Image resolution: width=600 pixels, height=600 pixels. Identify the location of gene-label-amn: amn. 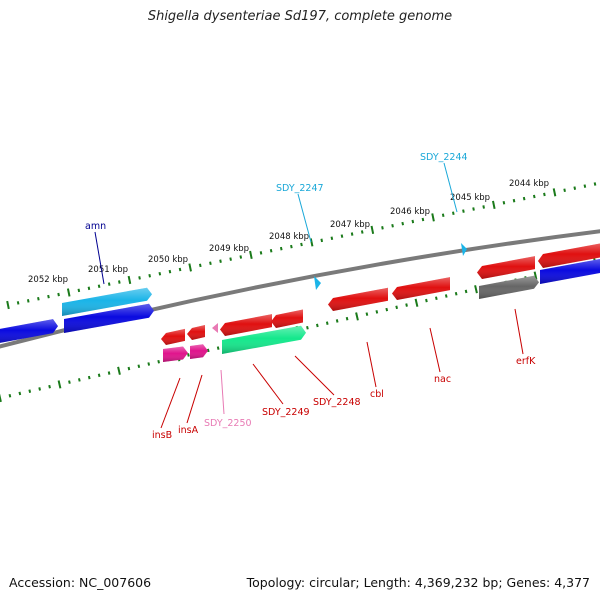
(95, 226).